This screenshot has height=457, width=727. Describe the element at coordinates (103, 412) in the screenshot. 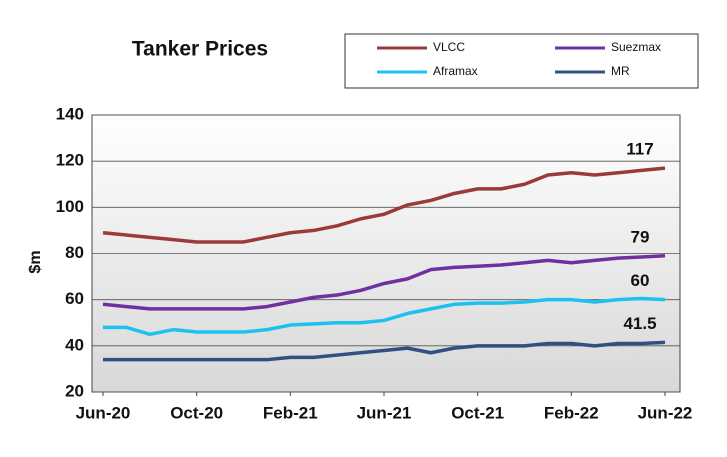

I see `x-tick-label: Jun-20` at that location.